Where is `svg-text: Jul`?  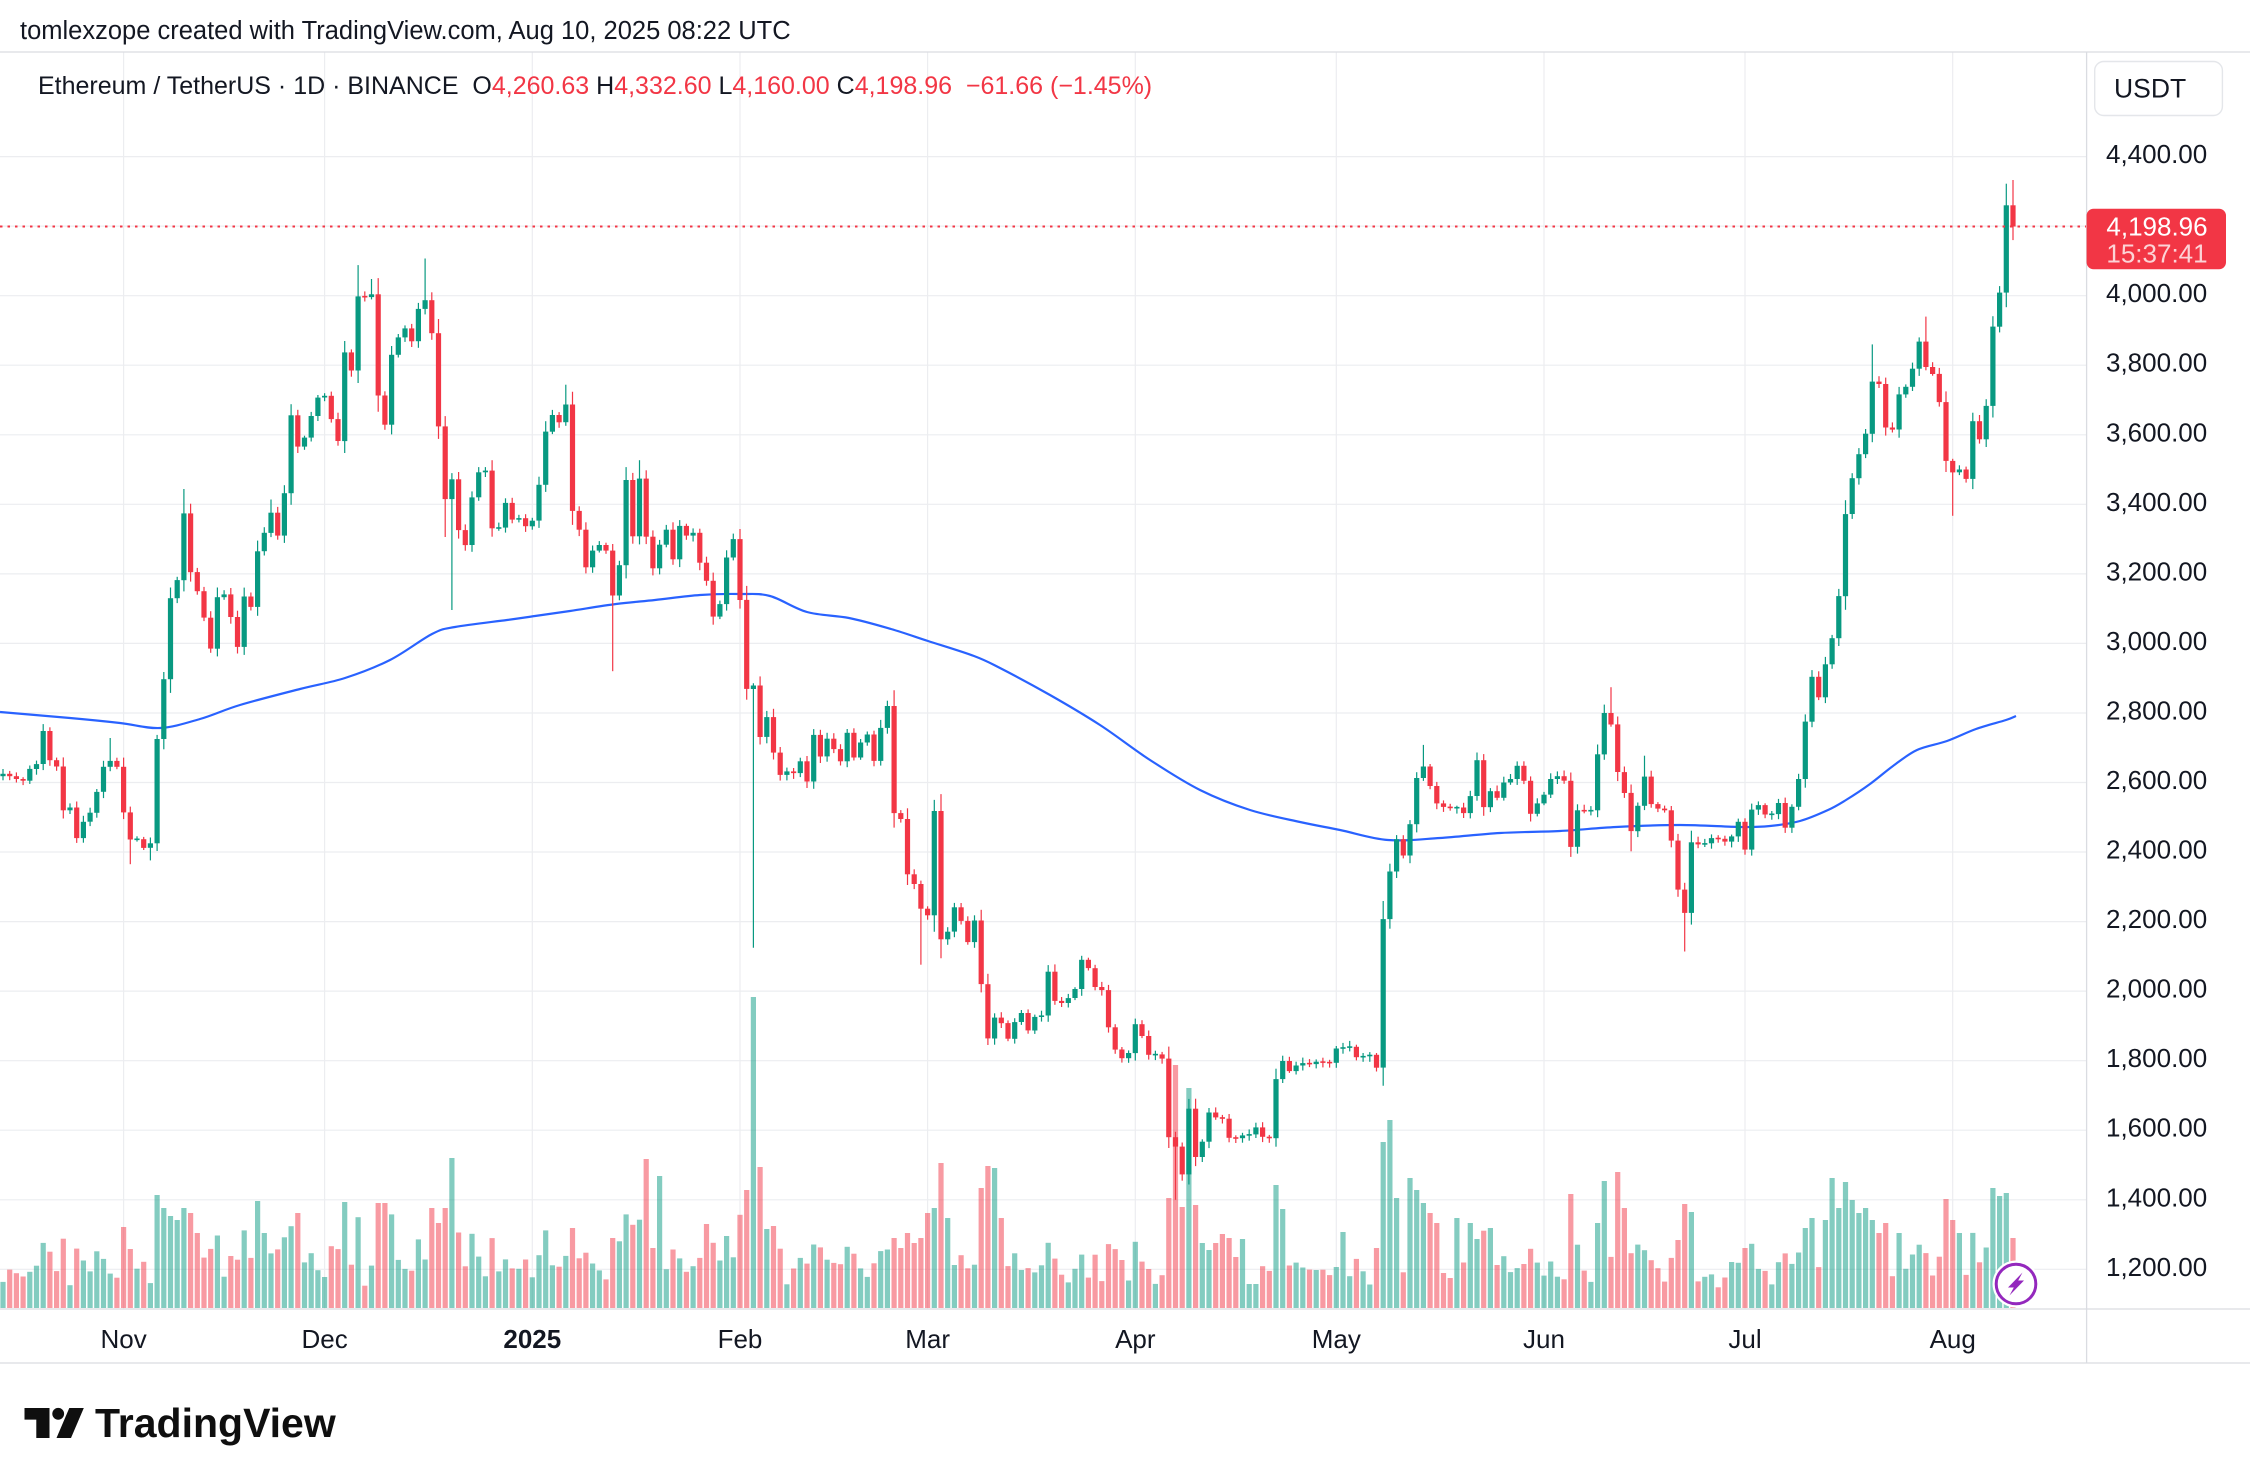 svg-text: Jul is located at coordinates (1744, 1339).